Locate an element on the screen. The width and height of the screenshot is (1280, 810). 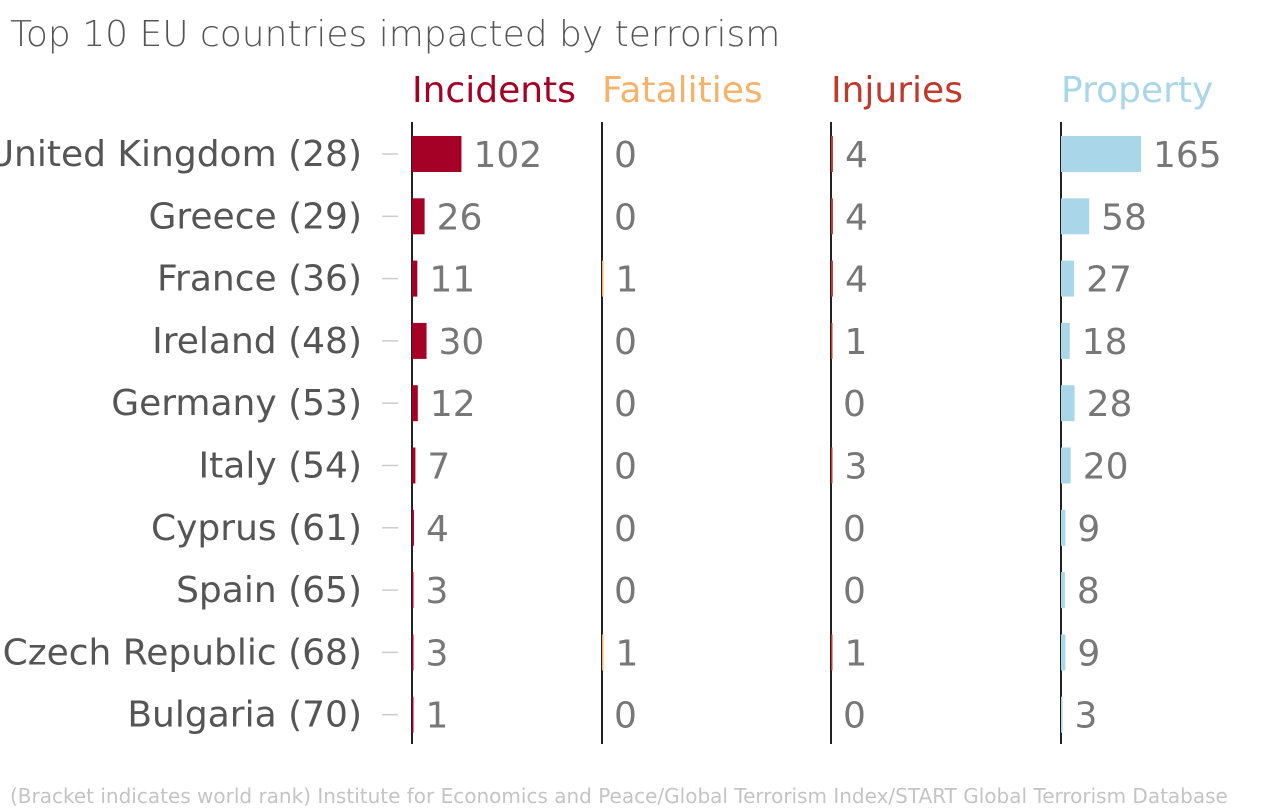
category-label-ireland: Ireland (48) is located at coordinates (257, 341).